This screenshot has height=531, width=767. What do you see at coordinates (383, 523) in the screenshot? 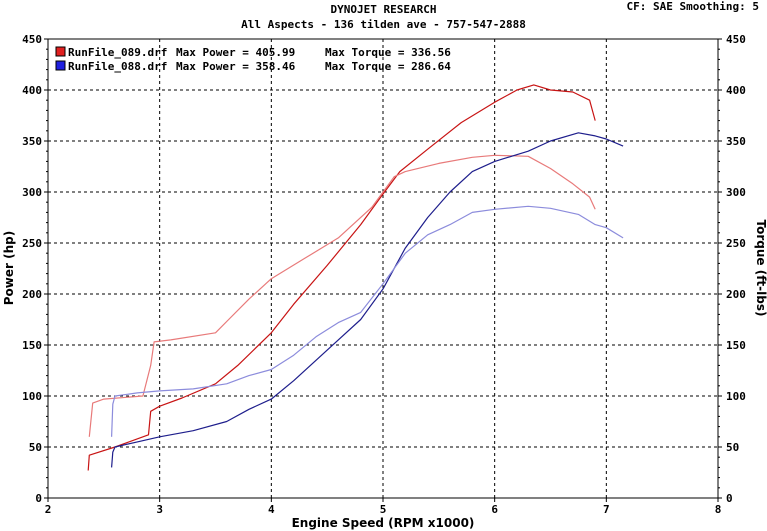
I see `x-axis-label: Engine Speed (RPM x1000)` at bounding box center [383, 523].